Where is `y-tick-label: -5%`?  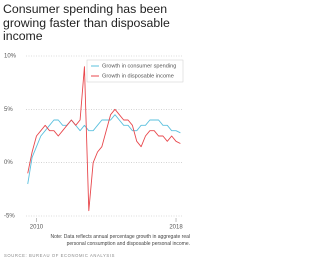 y-tick-label: -5% is located at coordinates (9, 217).